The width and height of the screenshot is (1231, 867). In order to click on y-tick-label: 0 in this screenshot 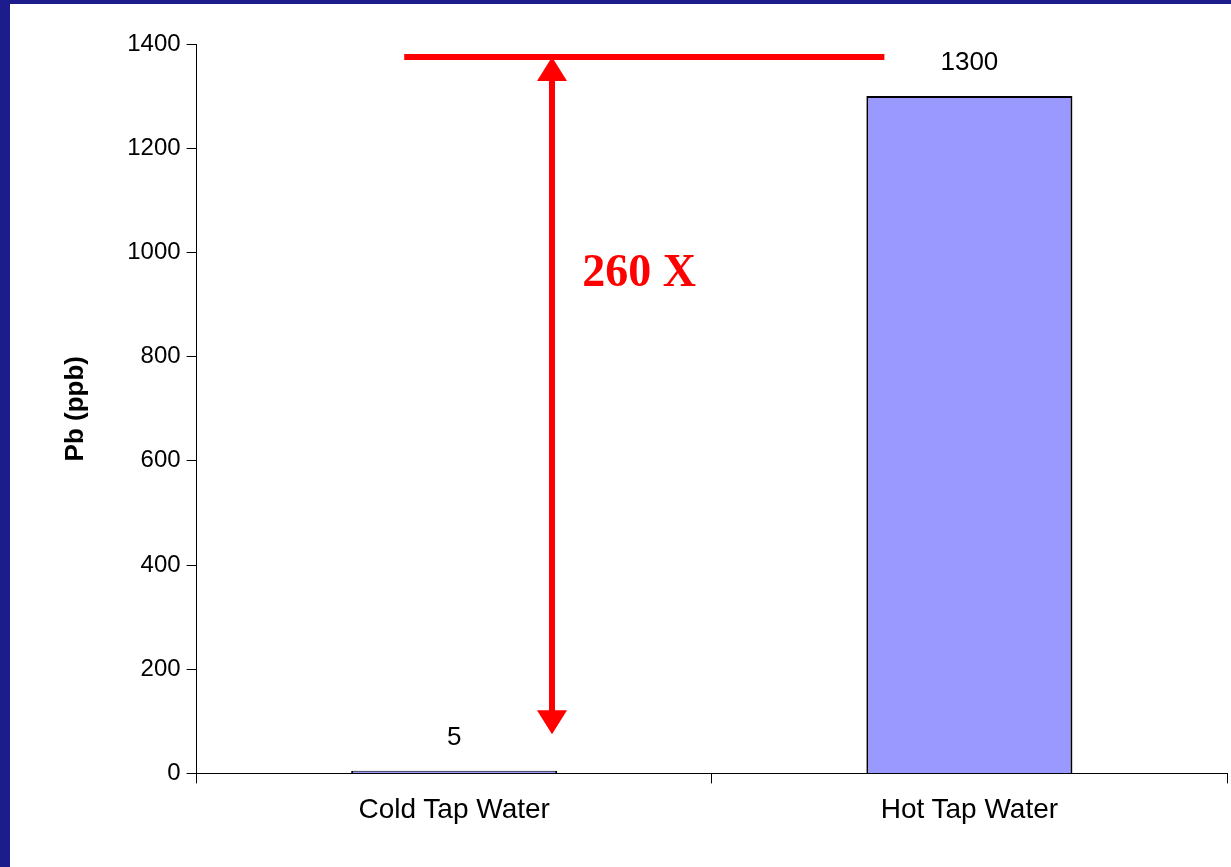, I will do `click(174, 772)`.